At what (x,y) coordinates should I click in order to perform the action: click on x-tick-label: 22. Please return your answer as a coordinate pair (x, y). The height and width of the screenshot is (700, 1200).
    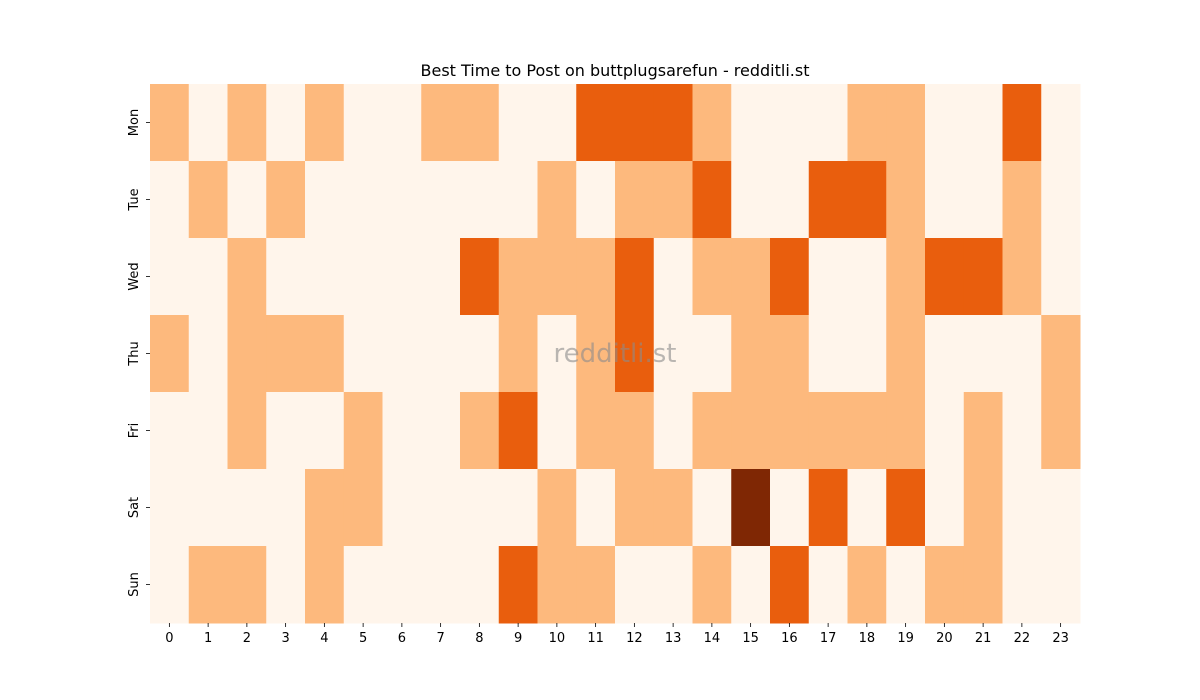
    Looking at the image, I should click on (1022, 638).